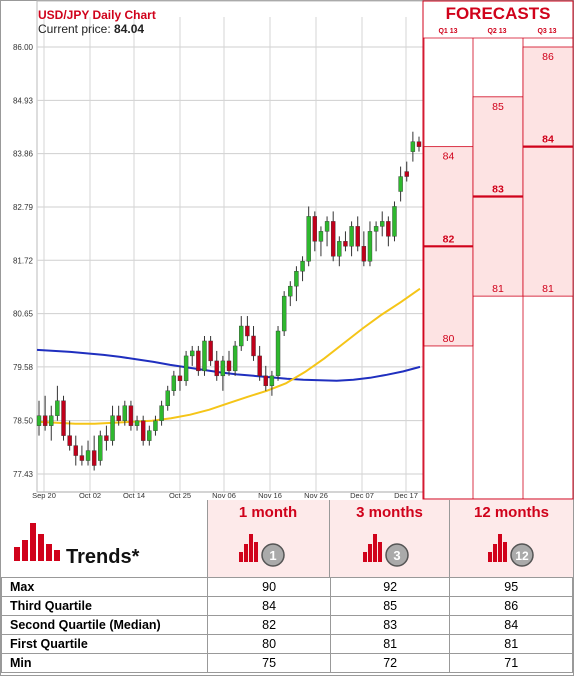  What do you see at coordinates (511, 625) in the screenshot?
I see `row-value: 84` at bounding box center [511, 625].